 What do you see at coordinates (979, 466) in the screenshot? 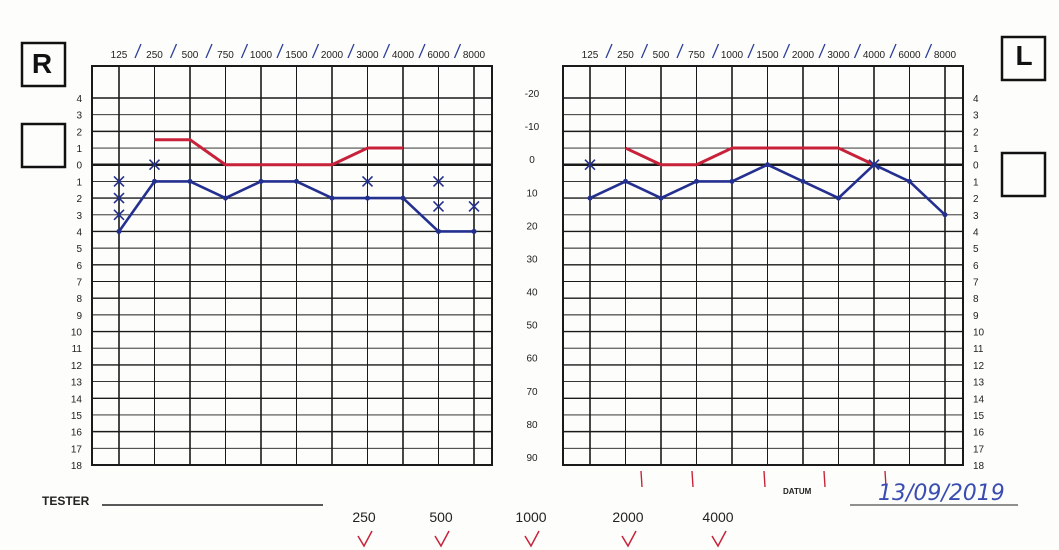
I see `left_ear-scale-label: 18` at bounding box center [979, 466].